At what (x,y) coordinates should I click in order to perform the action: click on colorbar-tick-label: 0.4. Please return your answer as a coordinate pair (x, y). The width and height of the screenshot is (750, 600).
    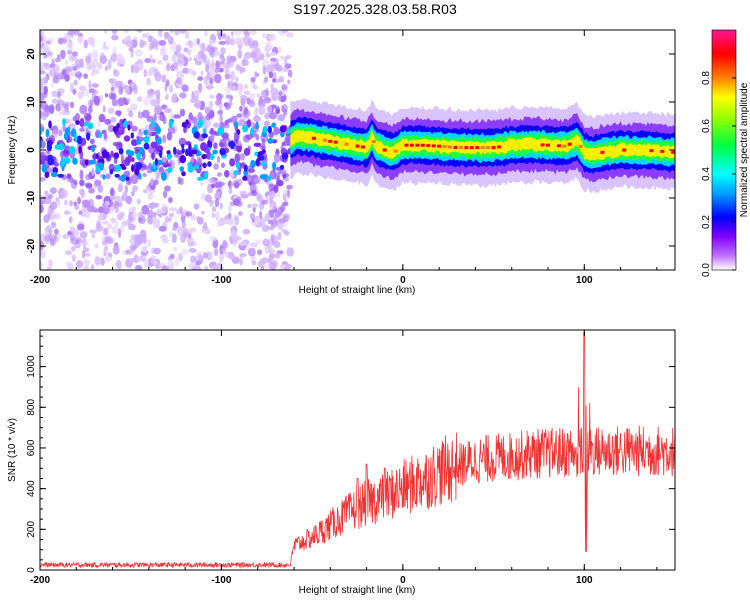
    Looking at the image, I should click on (706, 174).